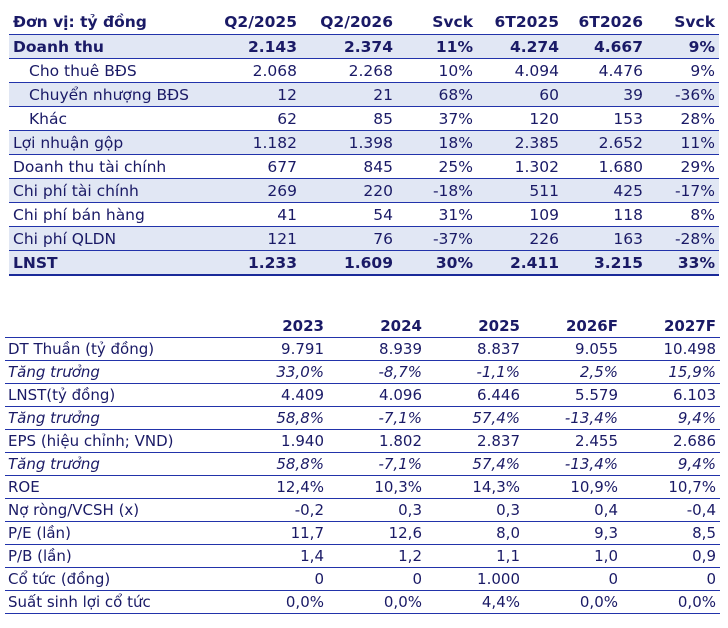  What do you see at coordinates (107, 94) in the screenshot?
I see `row-label: Chuyển nhượng BĐS` at bounding box center [107, 94].